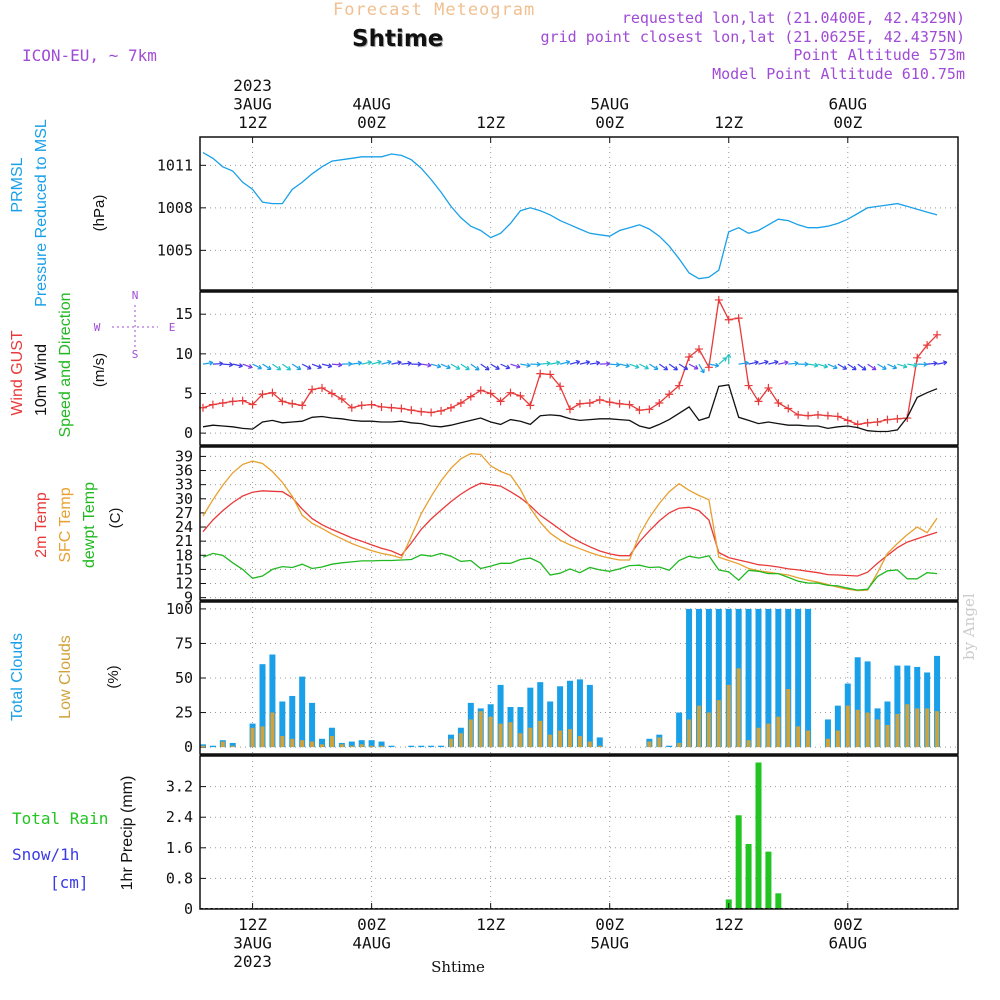 This screenshot has width=1000, height=1000. I want to click on y-tick-label: 1.6, so click(179, 848).